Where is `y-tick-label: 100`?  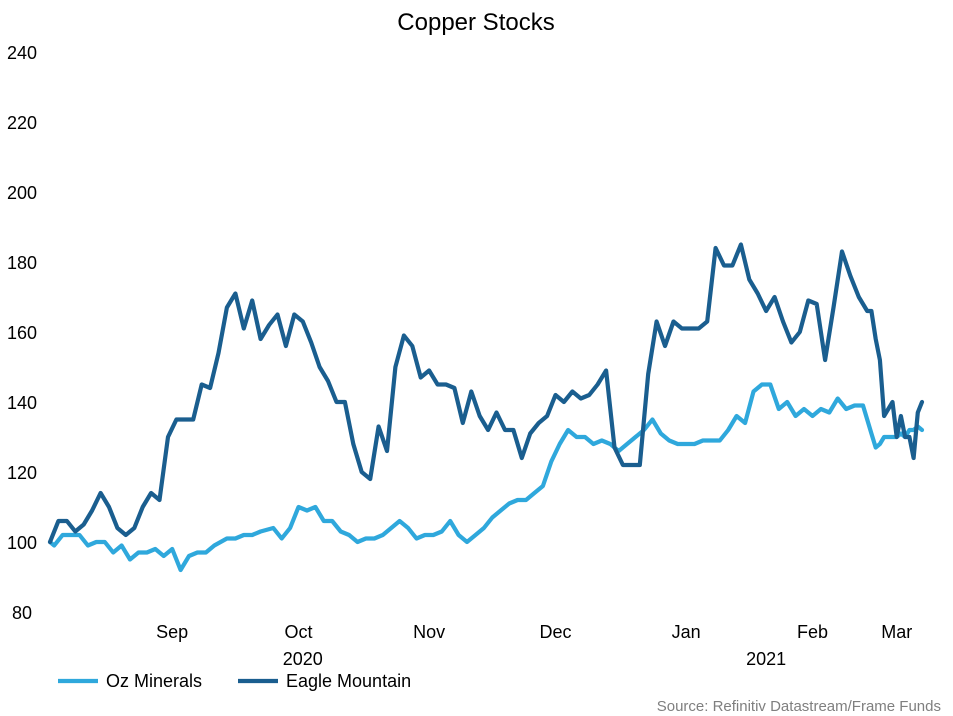
y-tick-label: 100 is located at coordinates (22, 543).